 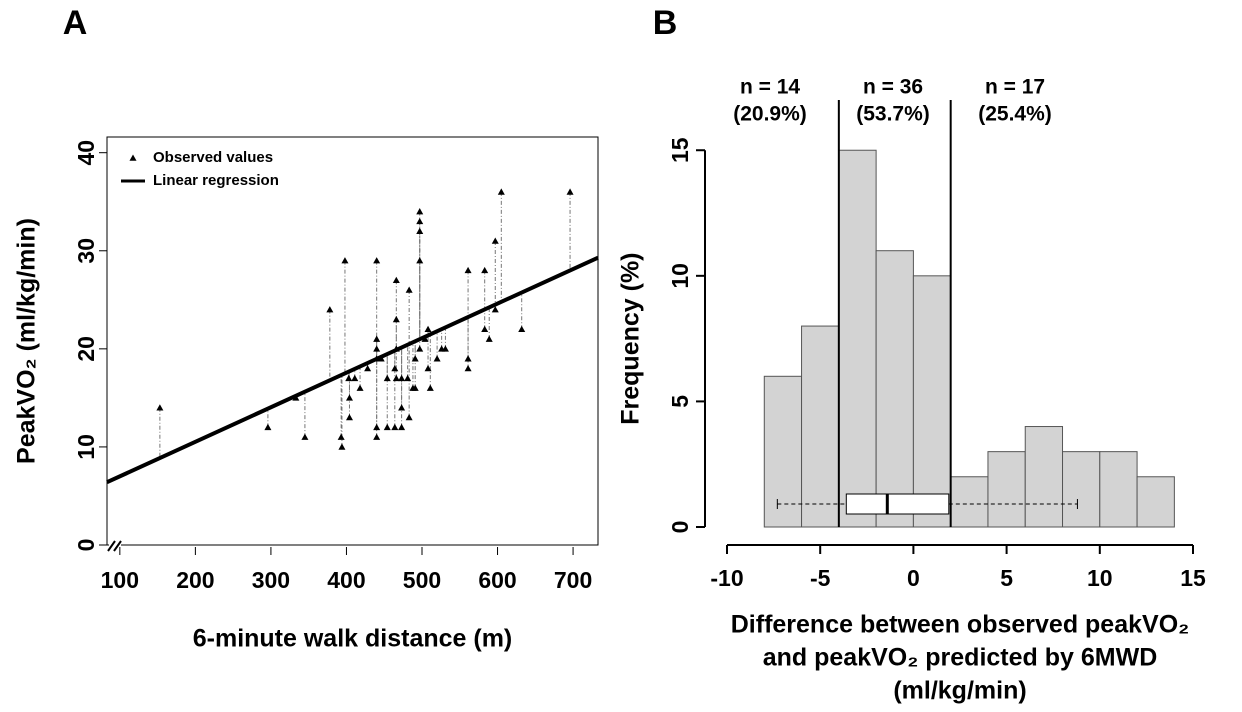 I want to click on x-tick-label: 600, so click(x=497, y=580).